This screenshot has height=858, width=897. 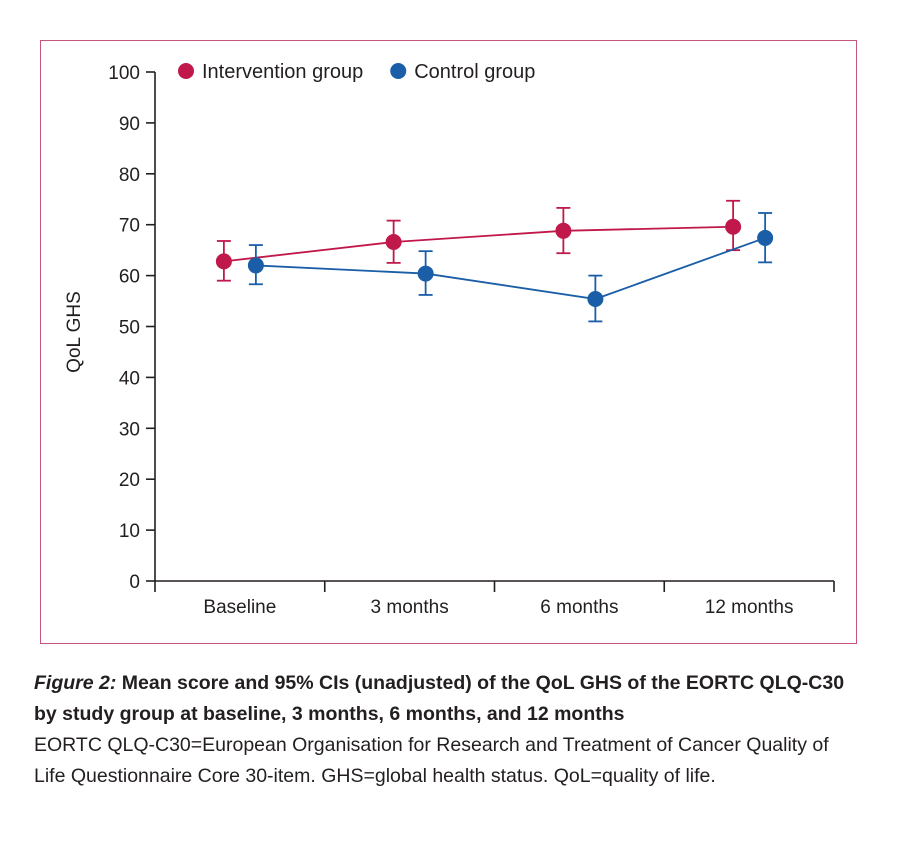 I want to click on y-tick-label: 100, so click(x=124, y=73).